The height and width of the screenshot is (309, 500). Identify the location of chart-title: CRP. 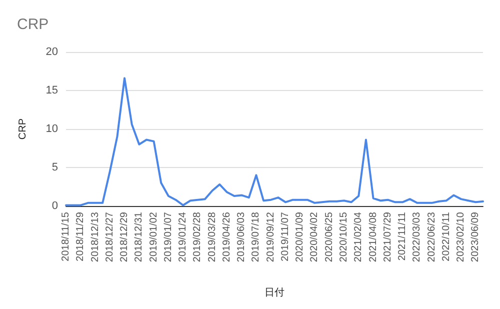
(33, 24).